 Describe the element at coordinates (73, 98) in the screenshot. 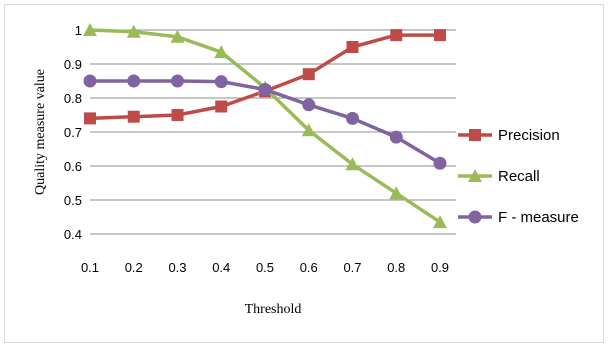

I see `y-tick-label: 0.8` at that location.